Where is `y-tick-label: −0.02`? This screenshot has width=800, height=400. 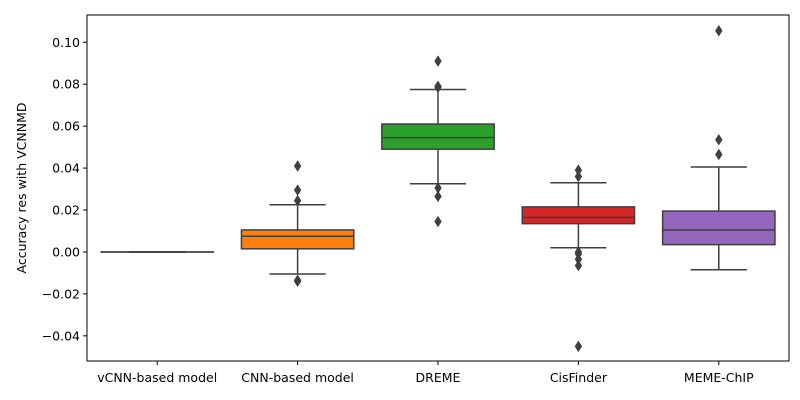 y-tick-label: −0.02 is located at coordinates (61, 293).